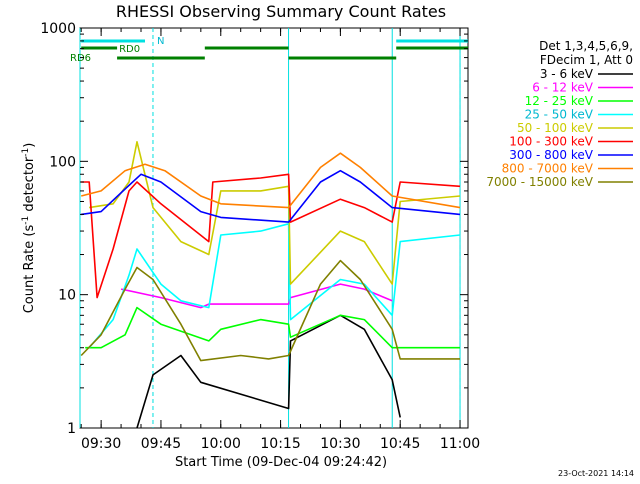  What do you see at coordinates (586, 60) in the screenshot?
I see `legend-header-line-2: FDecim 1, Att 0` at bounding box center [586, 60].